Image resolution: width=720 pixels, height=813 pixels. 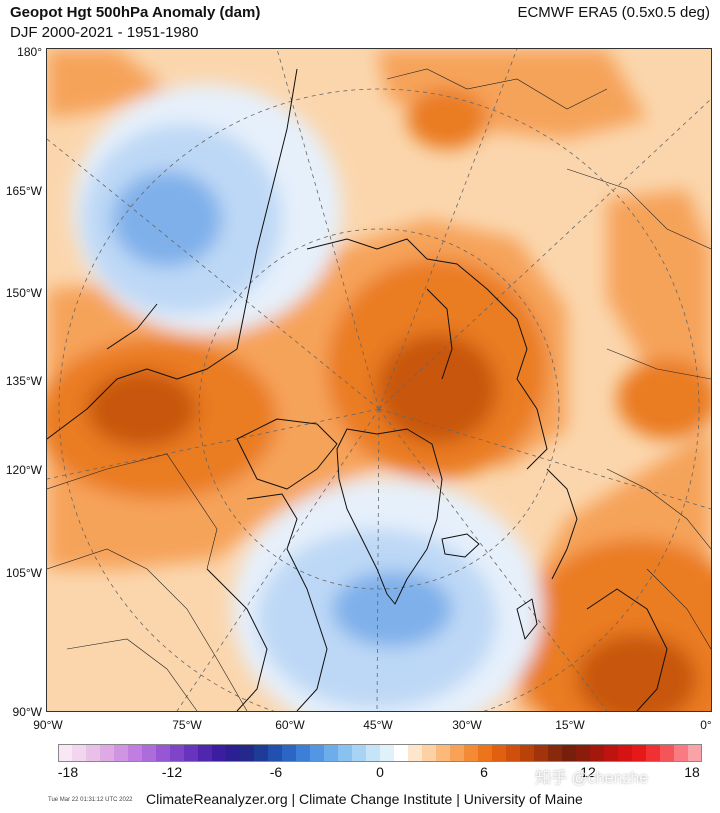 I want to click on map-title: Geopot Hgt 500hPa Anomaly (dam), so click(x=135, y=12).